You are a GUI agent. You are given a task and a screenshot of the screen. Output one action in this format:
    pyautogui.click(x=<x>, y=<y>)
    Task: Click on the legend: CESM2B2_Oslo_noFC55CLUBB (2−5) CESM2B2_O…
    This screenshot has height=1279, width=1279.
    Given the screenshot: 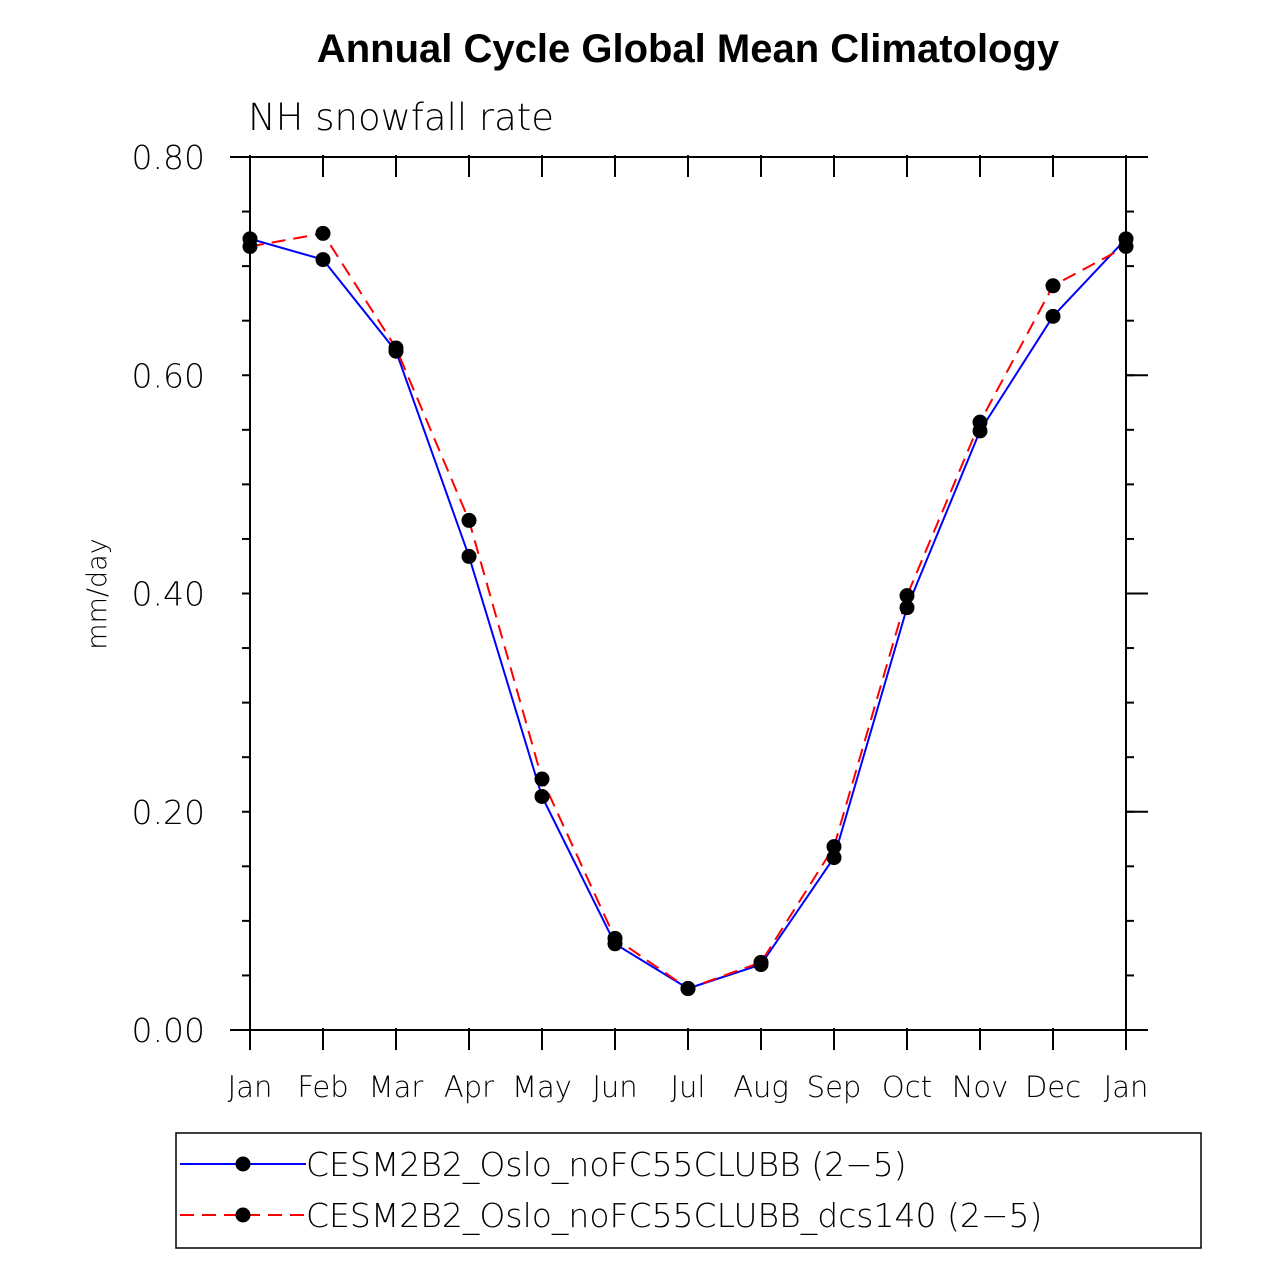 What is the action you would take?
    pyautogui.click(x=688, y=1190)
    